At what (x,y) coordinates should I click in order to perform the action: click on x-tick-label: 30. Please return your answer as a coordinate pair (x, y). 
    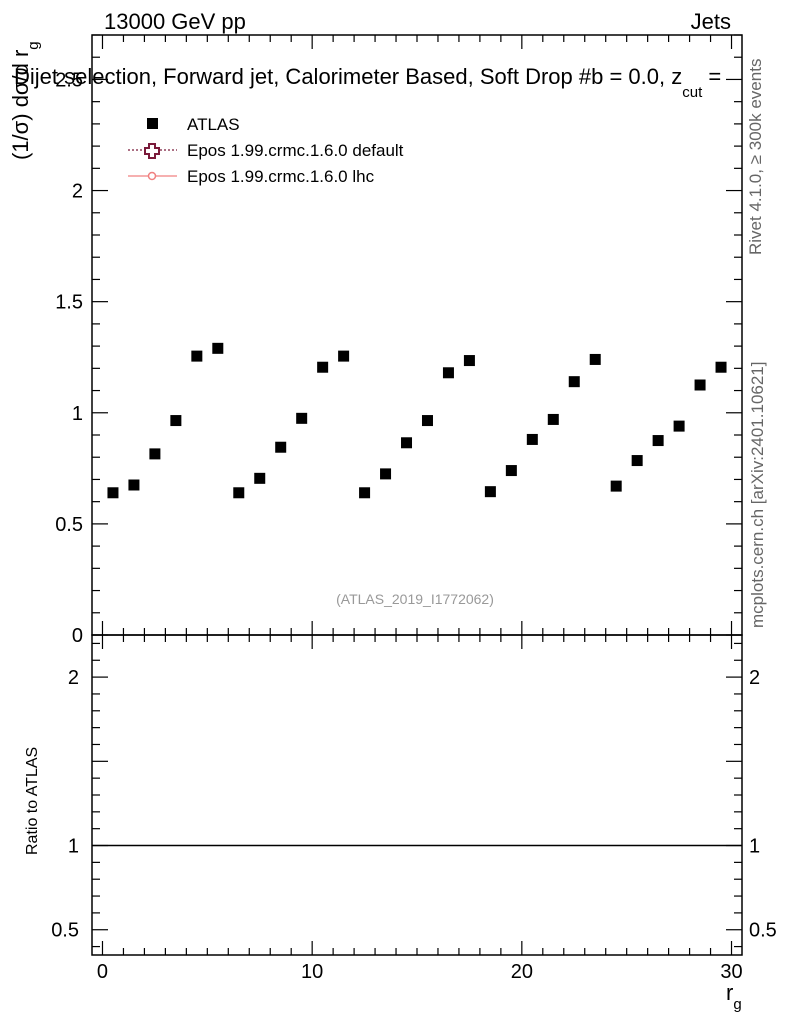
    Looking at the image, I should click on (731, 972).